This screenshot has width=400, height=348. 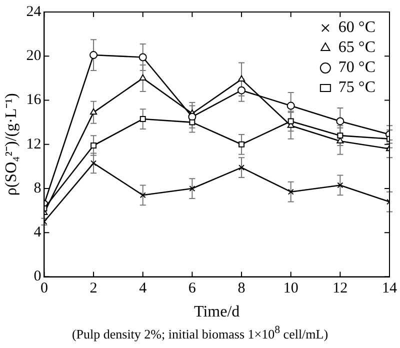 I want to click on legend-label: 60 °C, so click(x=357, y=27).